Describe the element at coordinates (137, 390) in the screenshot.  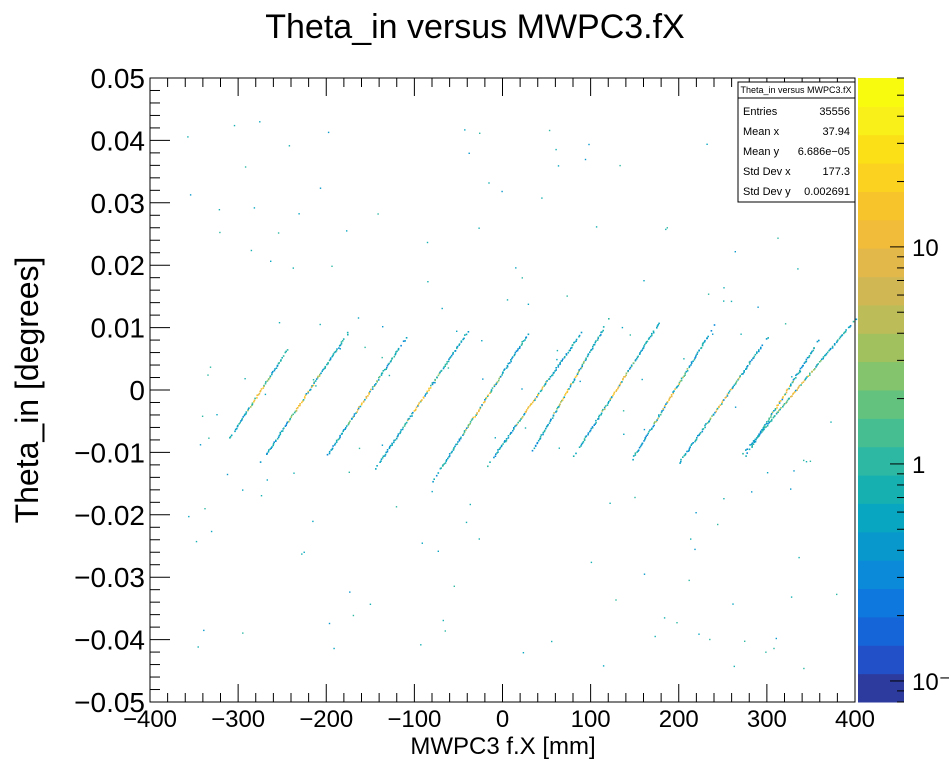
I see `y-tick-label: 0` at that location.